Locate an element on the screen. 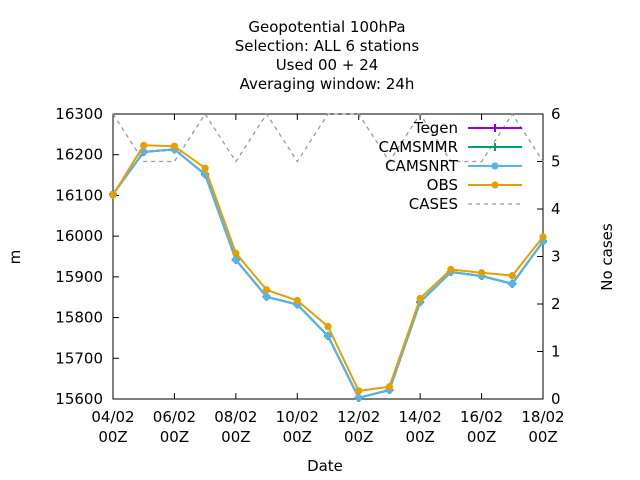 This screenshot has width=640, height=480. x-axis-label: Date is located at coordinates (325, 466).